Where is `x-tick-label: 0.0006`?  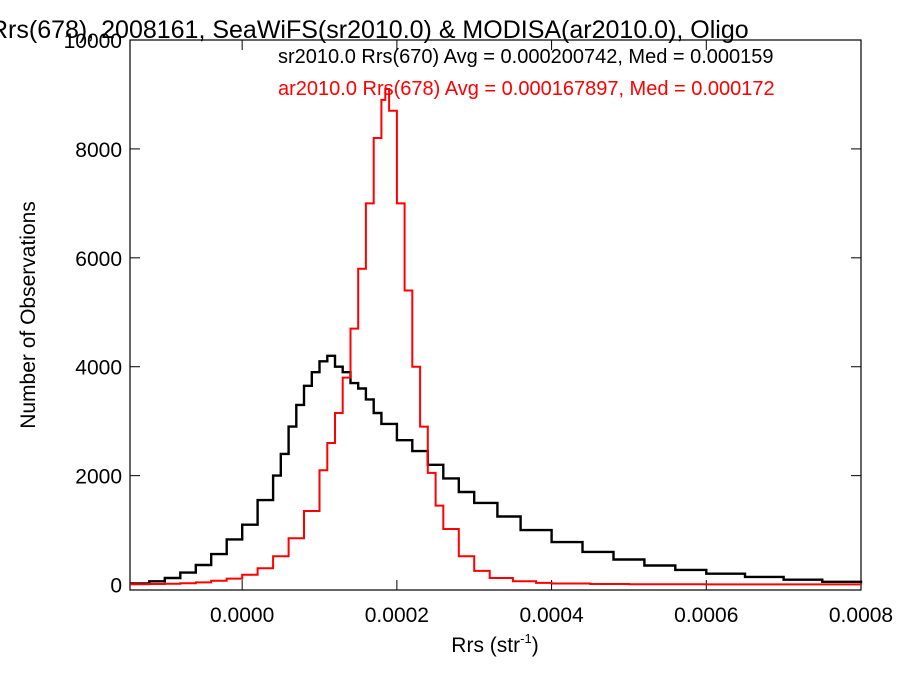 x-tick-label: 0.0006 is located at coordinates (706, 615).